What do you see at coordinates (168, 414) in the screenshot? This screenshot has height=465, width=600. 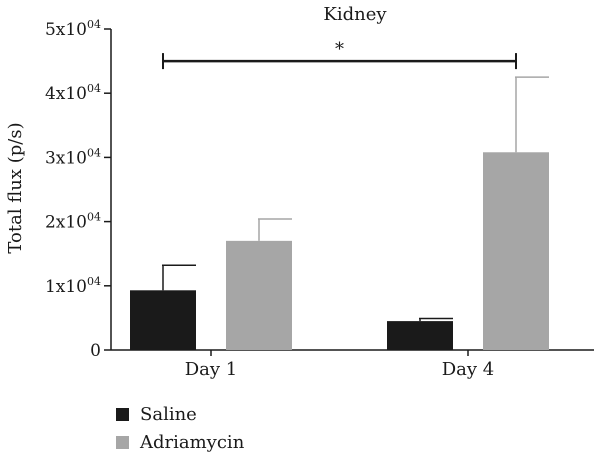 I see `legend-label: Saline` at bounding box center [168, 414].